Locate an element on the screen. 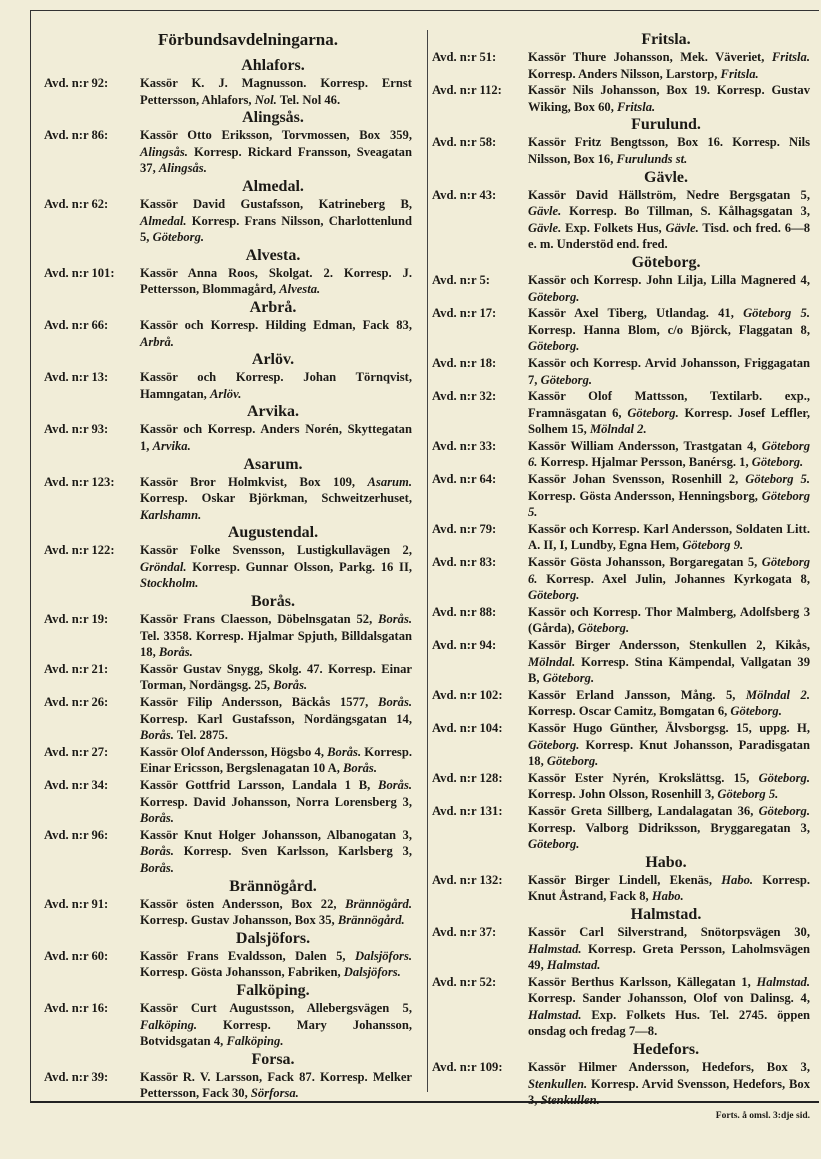 The image size is (821, 1159). section-heading: Almedal. is located at coordinates (273, 186).